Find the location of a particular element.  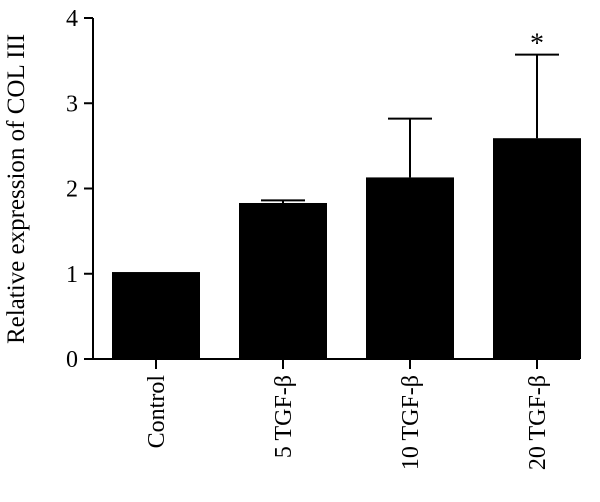

y-tick-label-3: 3 is located at coordinates (72, 104).